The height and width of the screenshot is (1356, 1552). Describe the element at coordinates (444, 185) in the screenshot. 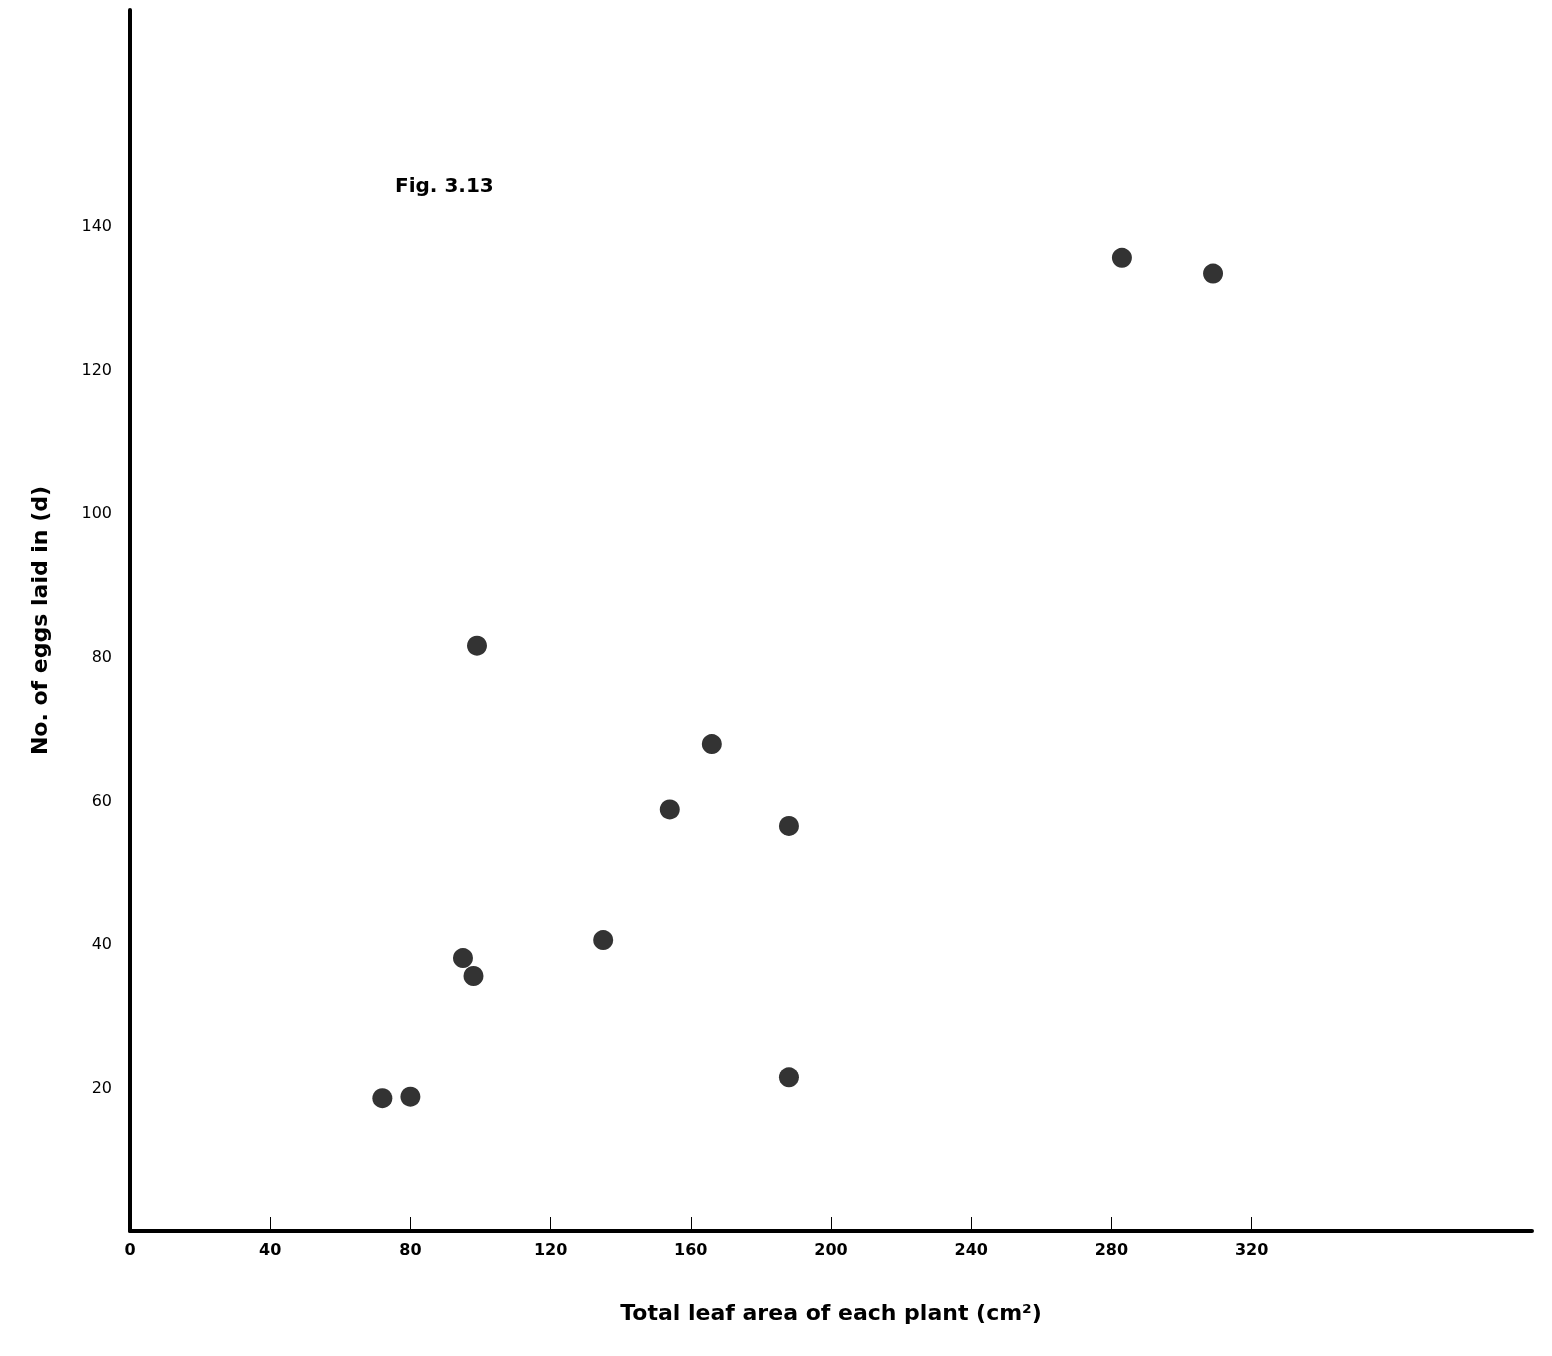

I see `text: Fig. 3.13` at that location.